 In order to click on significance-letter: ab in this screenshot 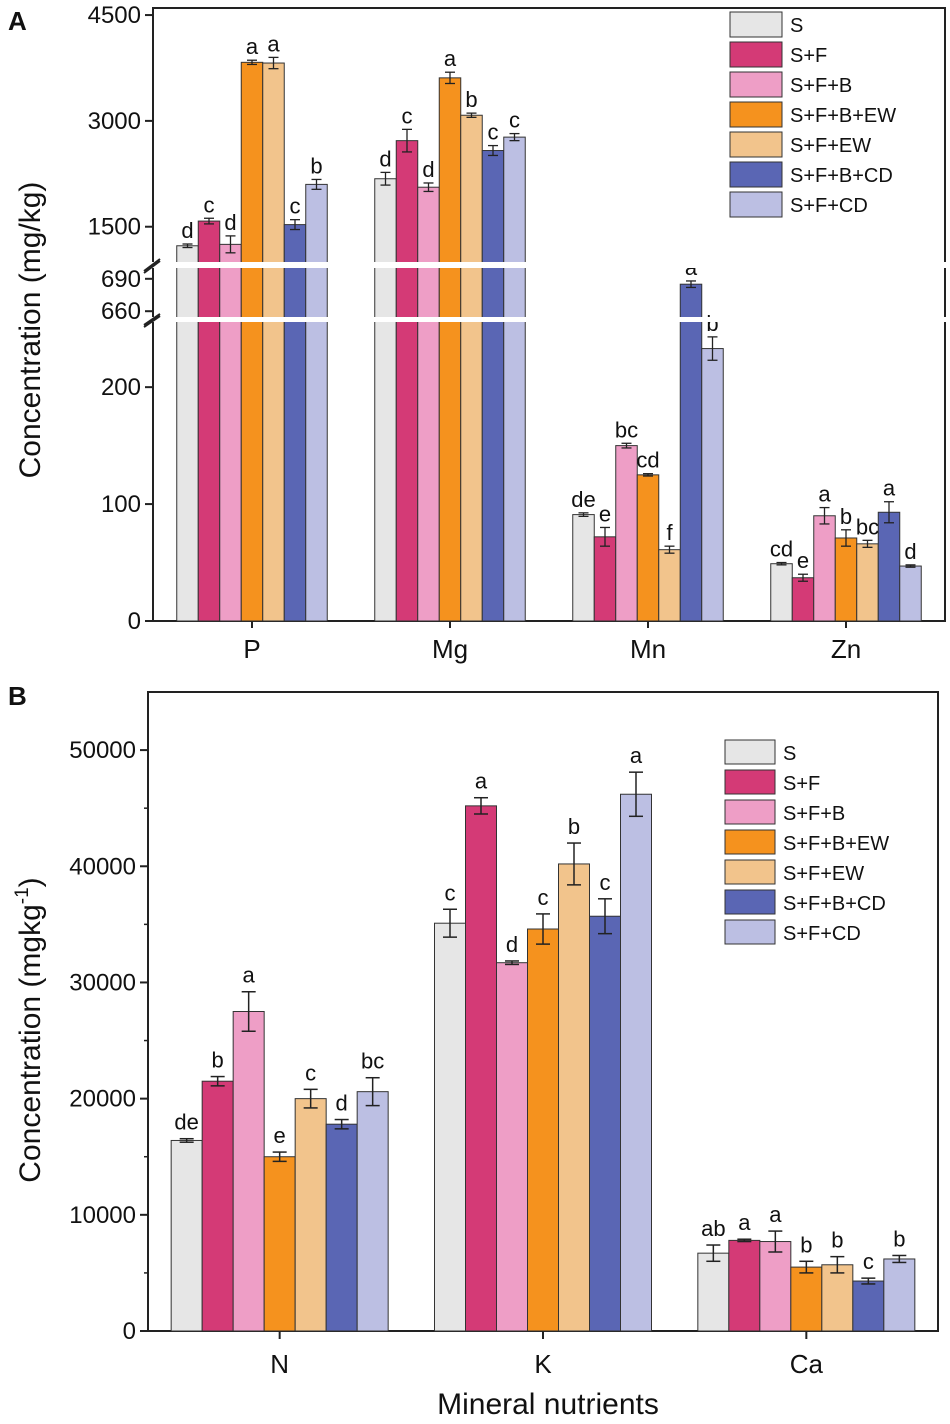, I will do `click(713, 1228)`.